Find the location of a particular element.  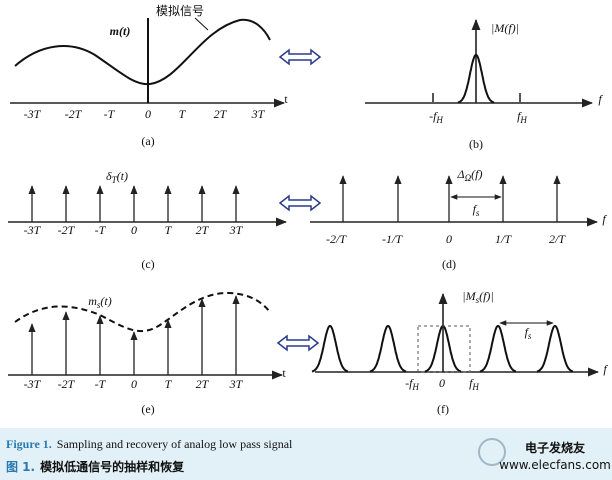

panel-caption: (a) is located at coordinates (147, 141).